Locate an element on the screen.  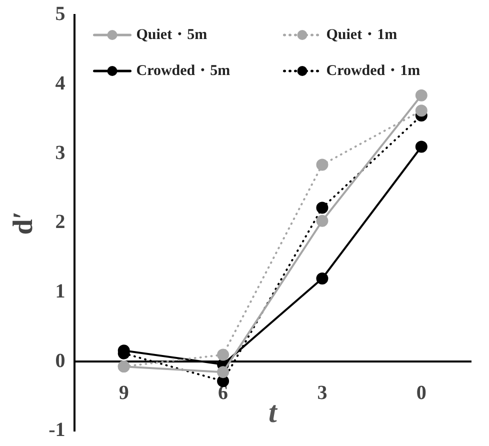
y-tick-label: 1 is located at coordinates (60, 291).